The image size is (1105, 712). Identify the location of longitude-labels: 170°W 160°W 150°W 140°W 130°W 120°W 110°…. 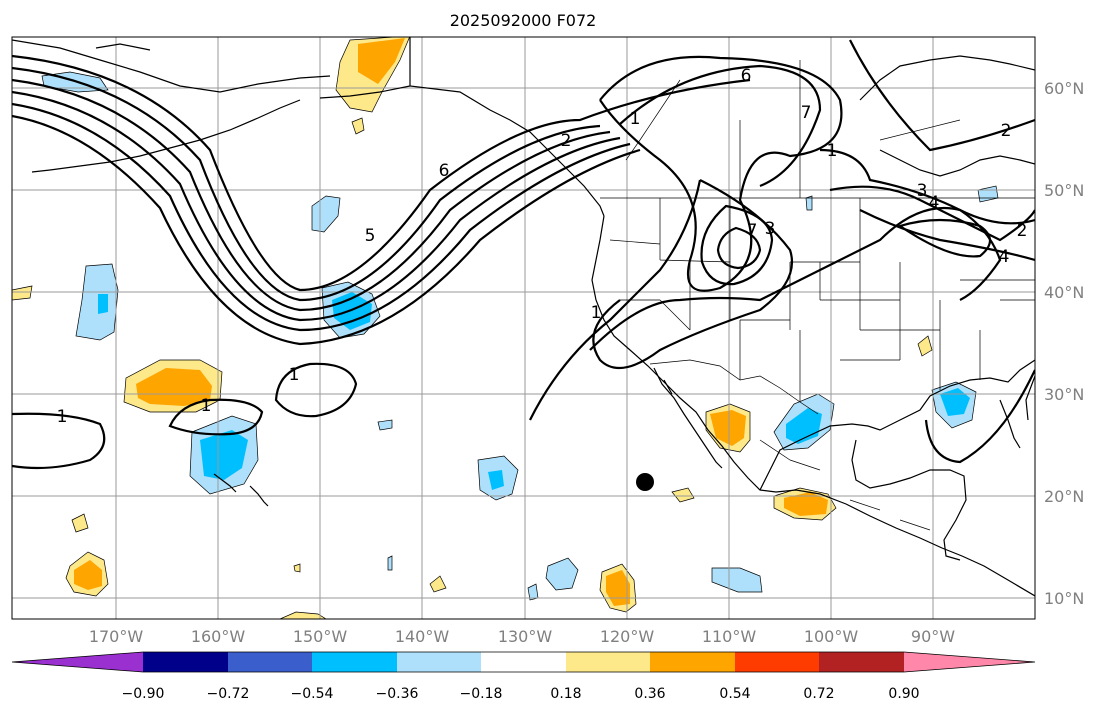
(522, 636).